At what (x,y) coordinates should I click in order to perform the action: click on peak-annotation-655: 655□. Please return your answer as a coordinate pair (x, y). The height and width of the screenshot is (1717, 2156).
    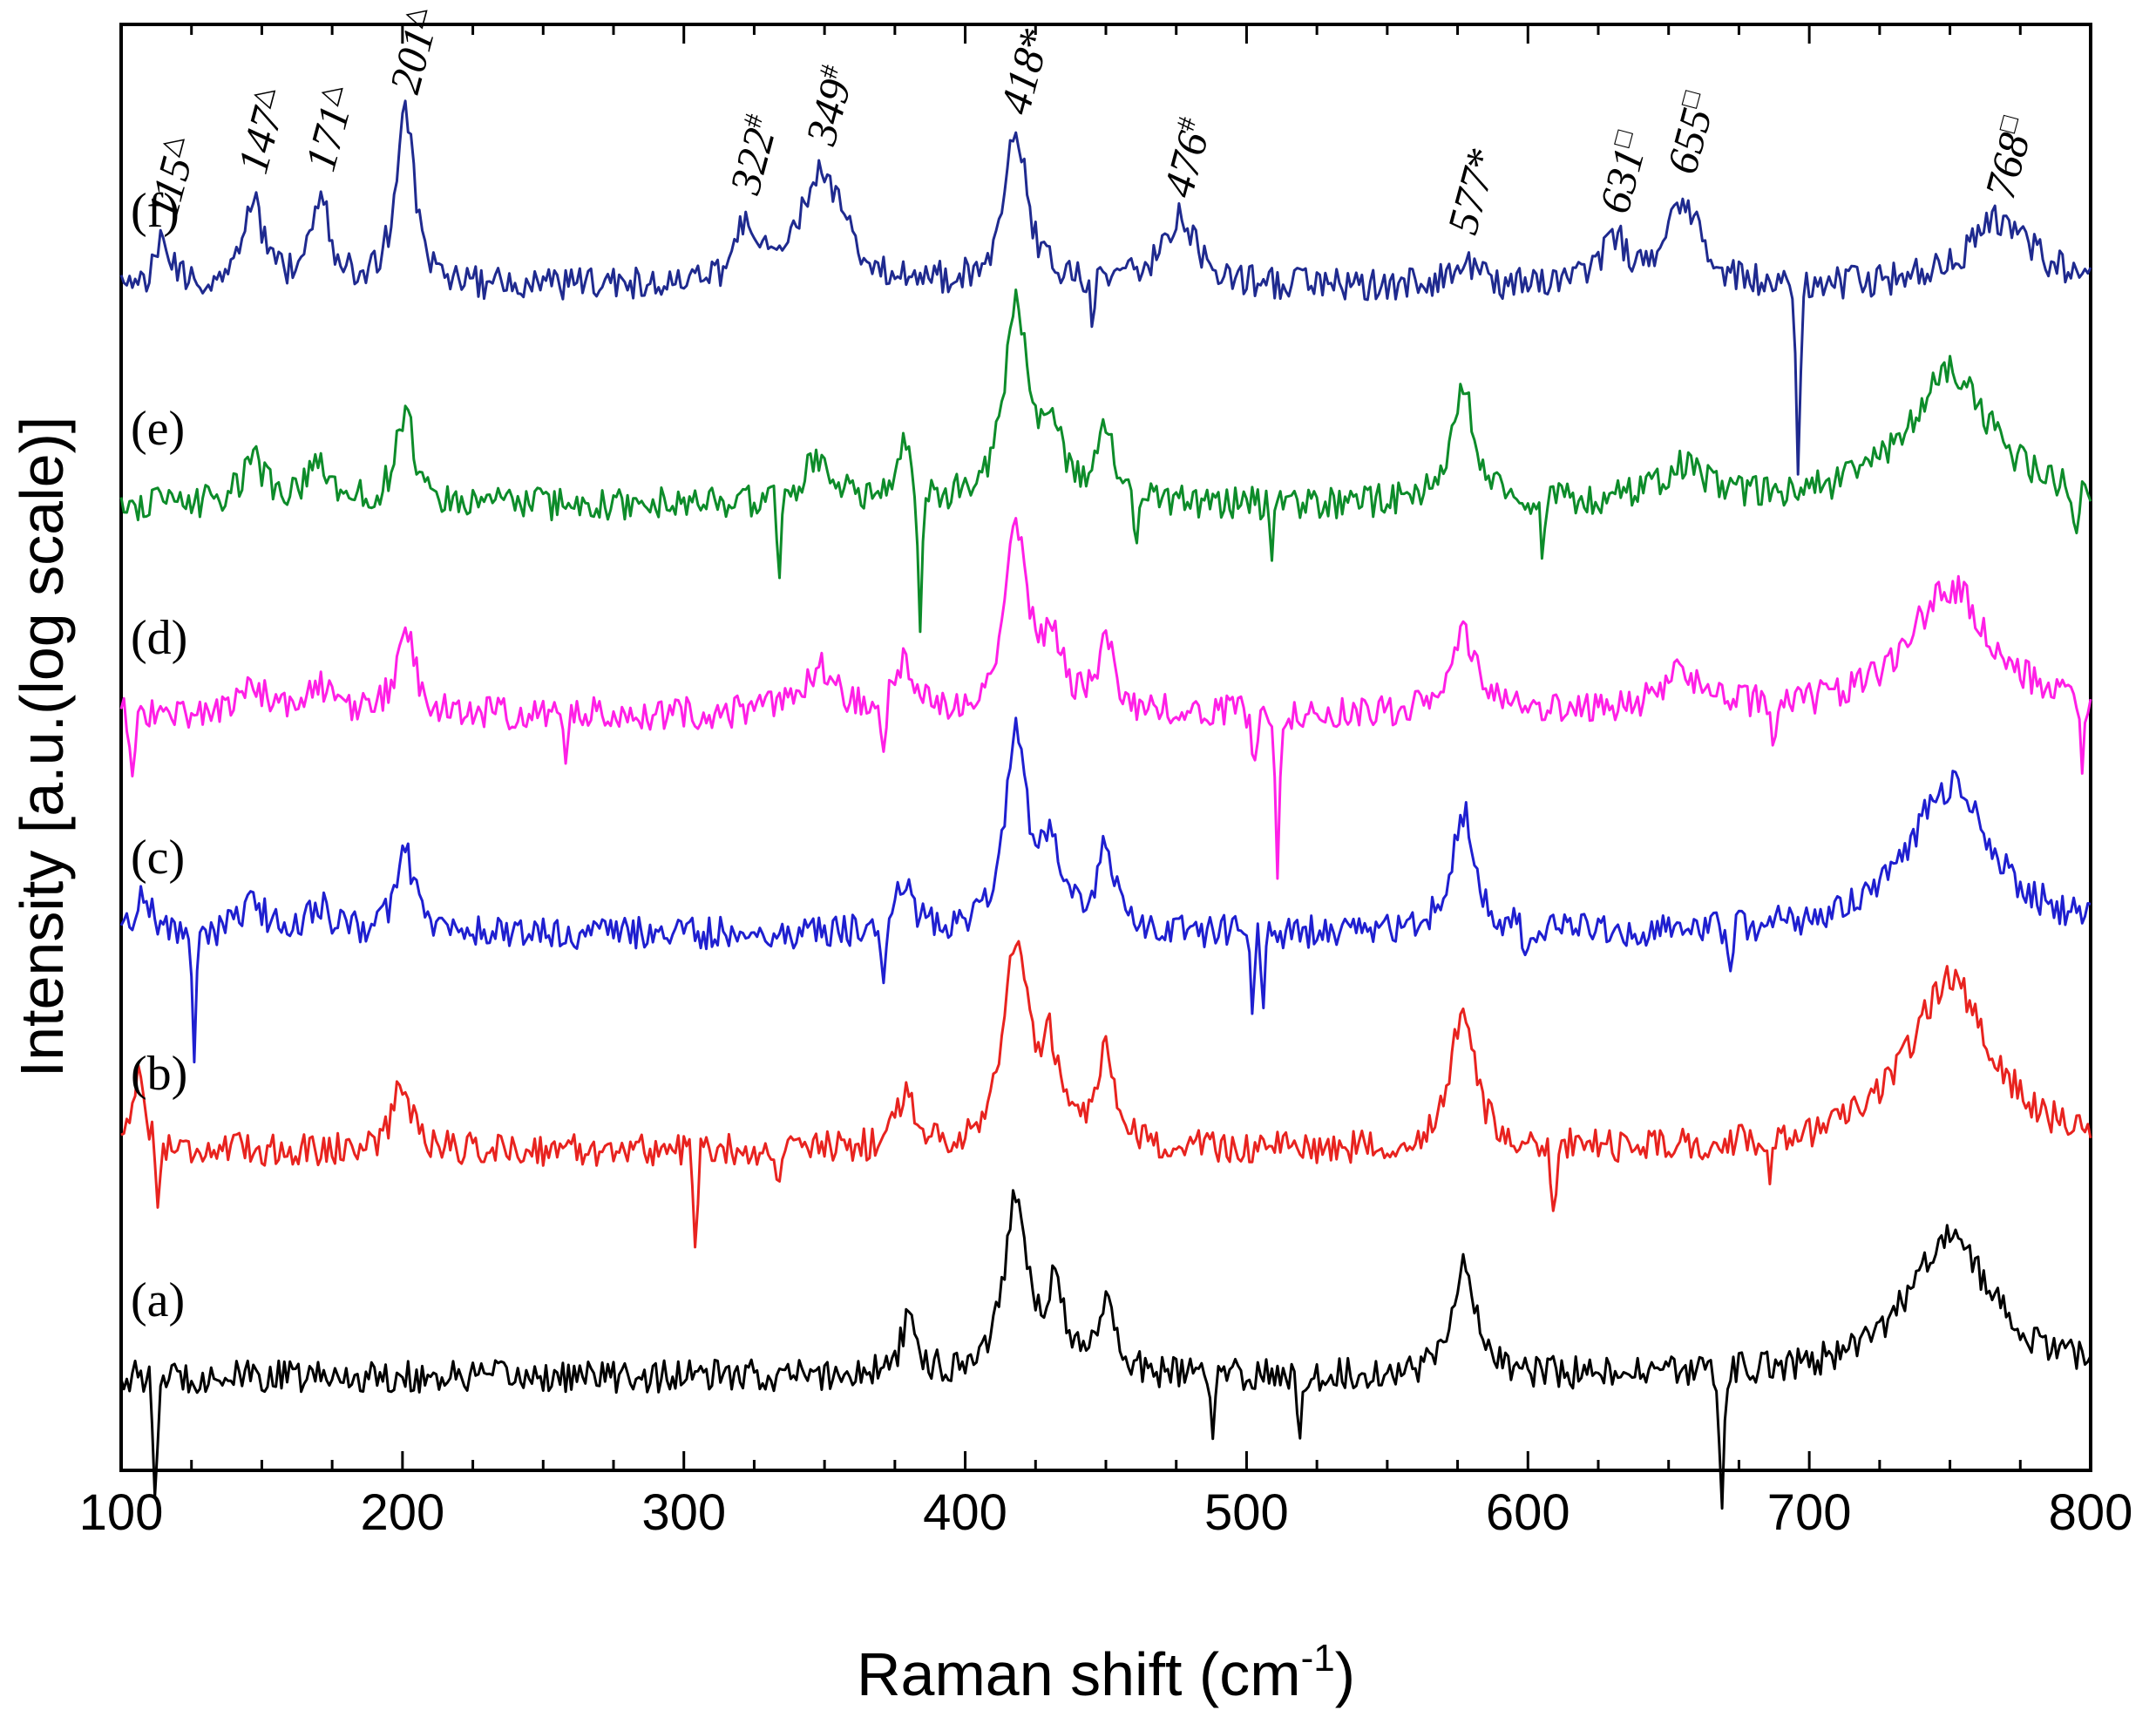
    Looking at the image, I should click on (1691, 133).